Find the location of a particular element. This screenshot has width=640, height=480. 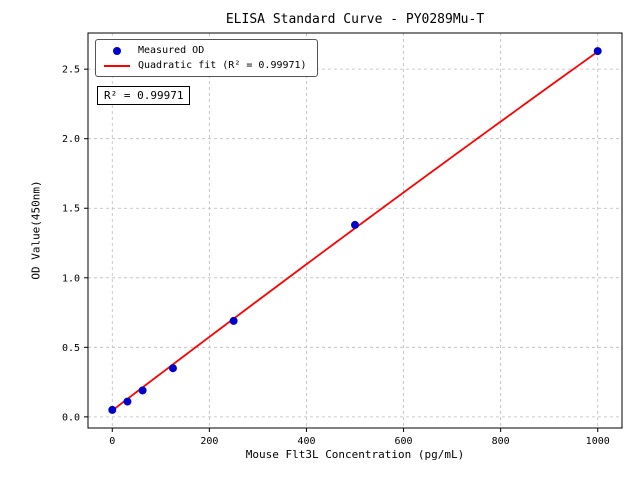

x-tick-label: 800 is located at coordinates (501, 441).